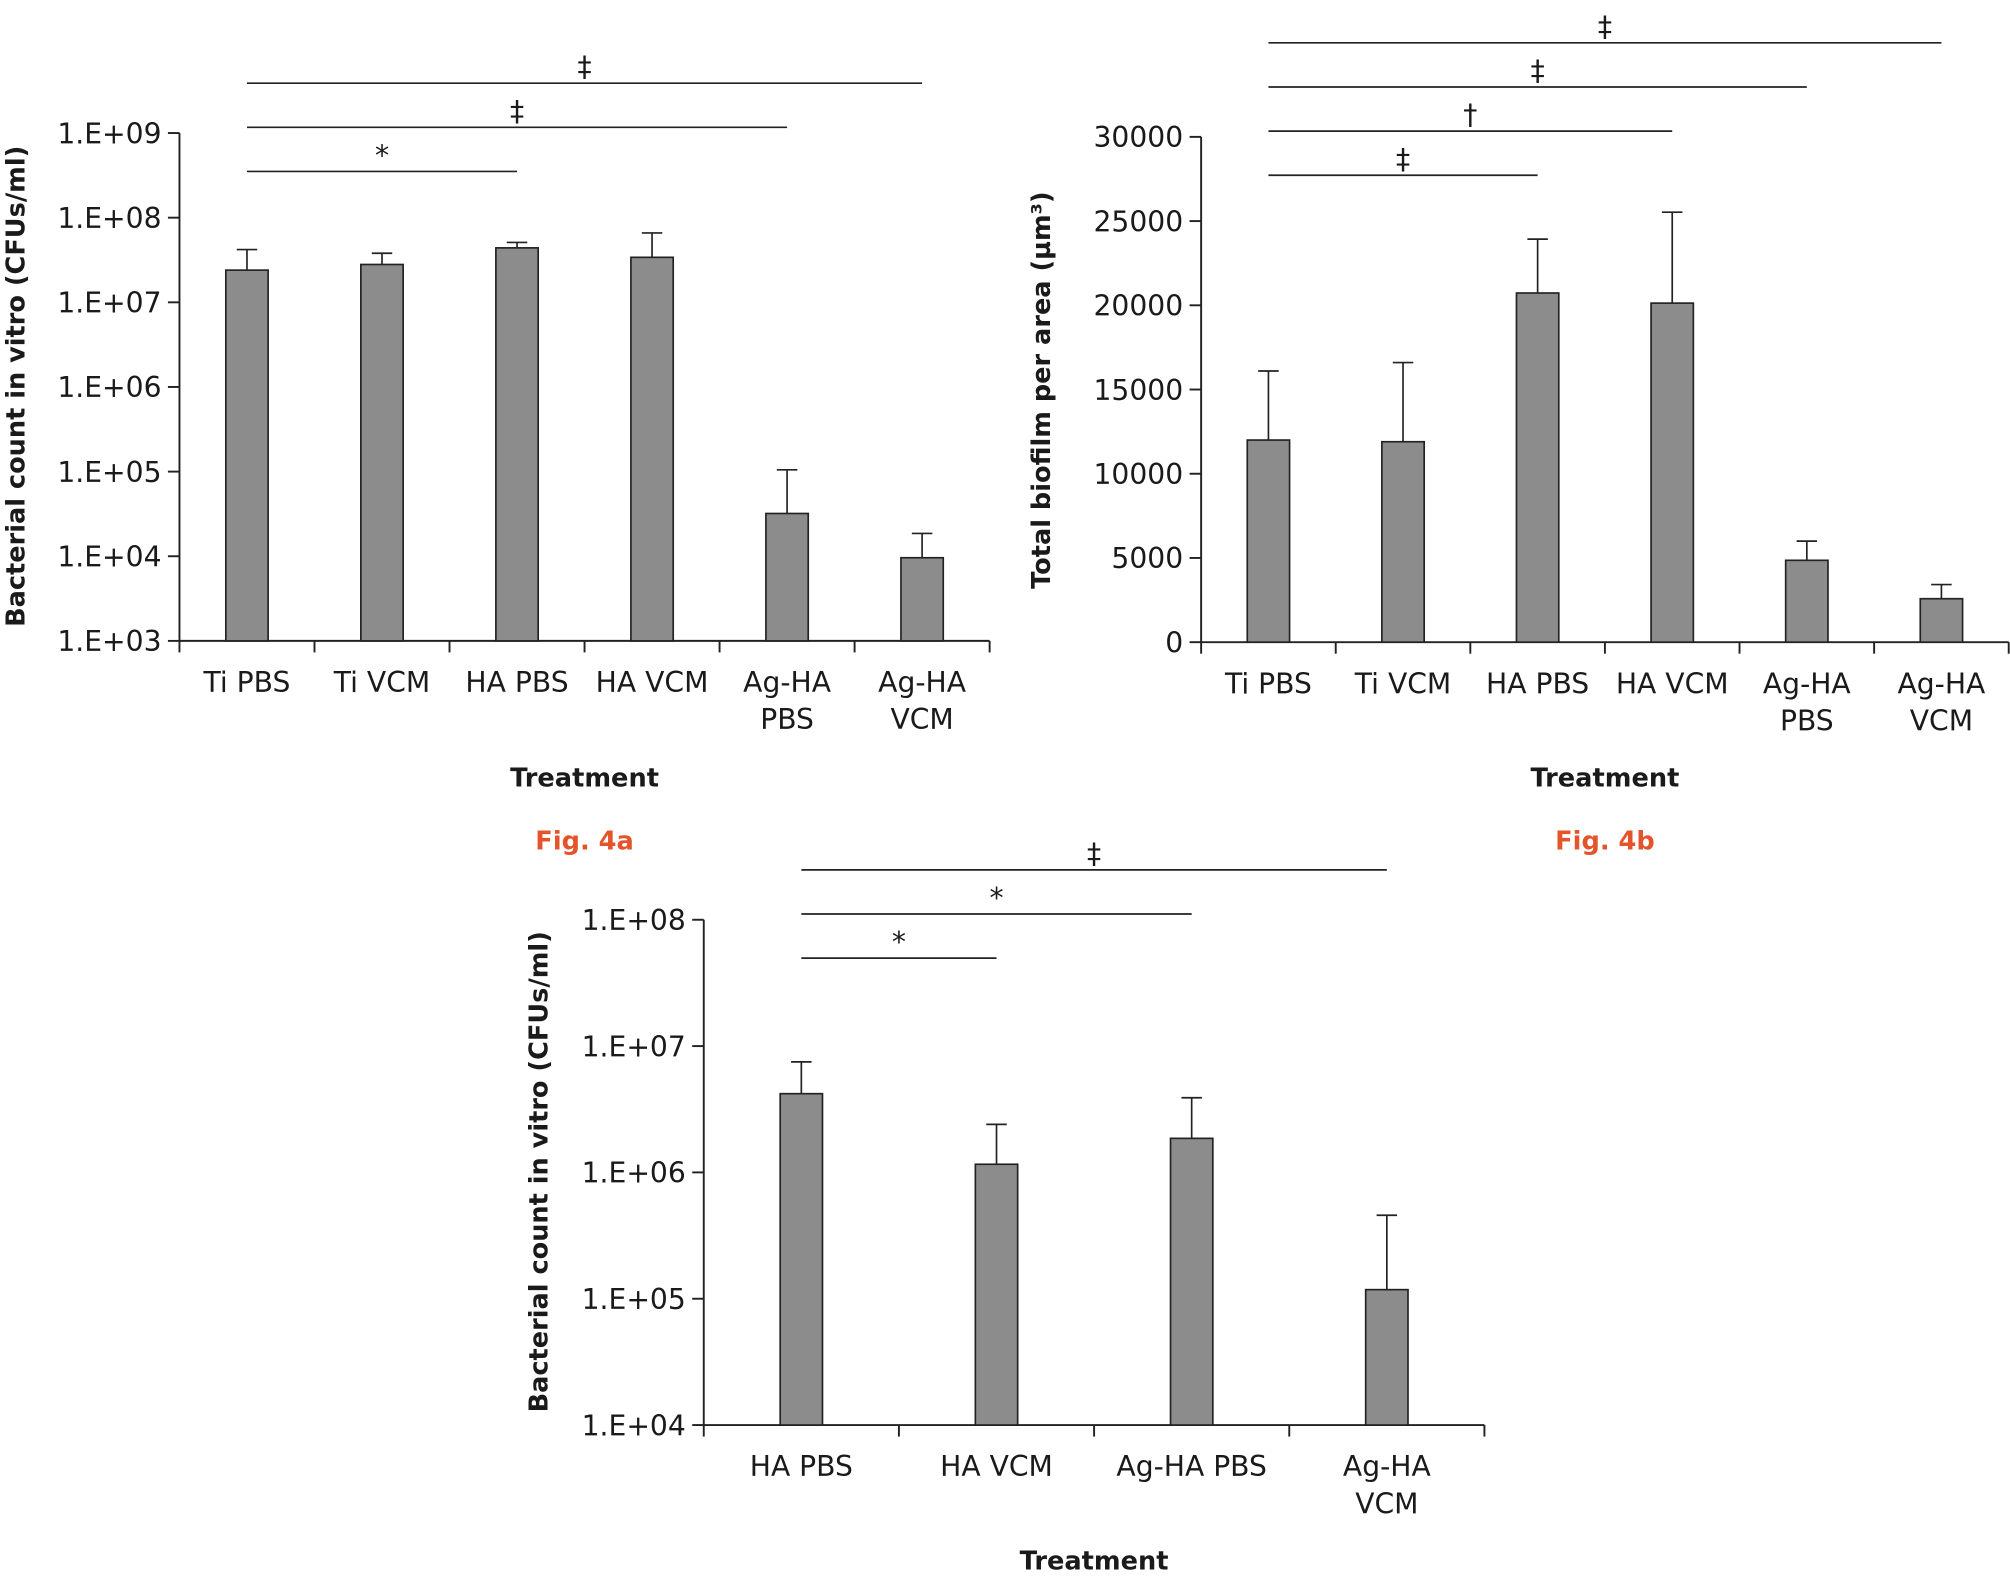 This screenshot has width=2010, height=1576. Describe the element at coordinates (1139, 390) in the screenshot. I see `y-tick-label: 15000` at that location.